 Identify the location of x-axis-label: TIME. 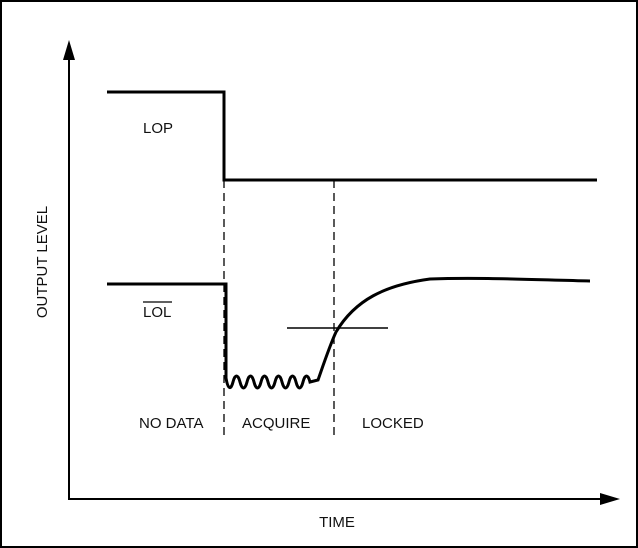
(337, 522).